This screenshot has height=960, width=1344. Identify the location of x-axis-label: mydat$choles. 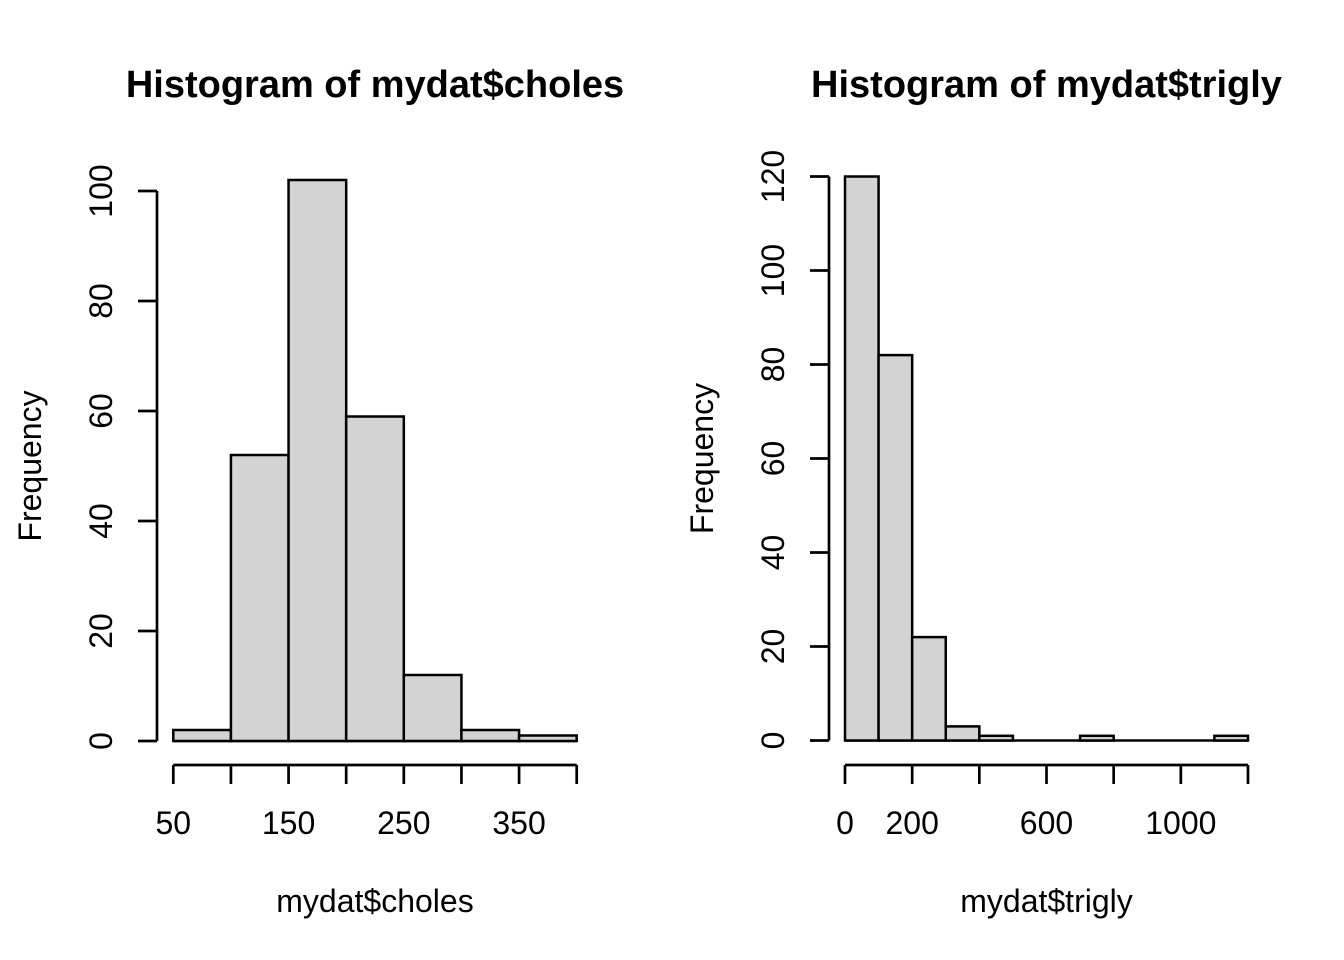
(374, 901).